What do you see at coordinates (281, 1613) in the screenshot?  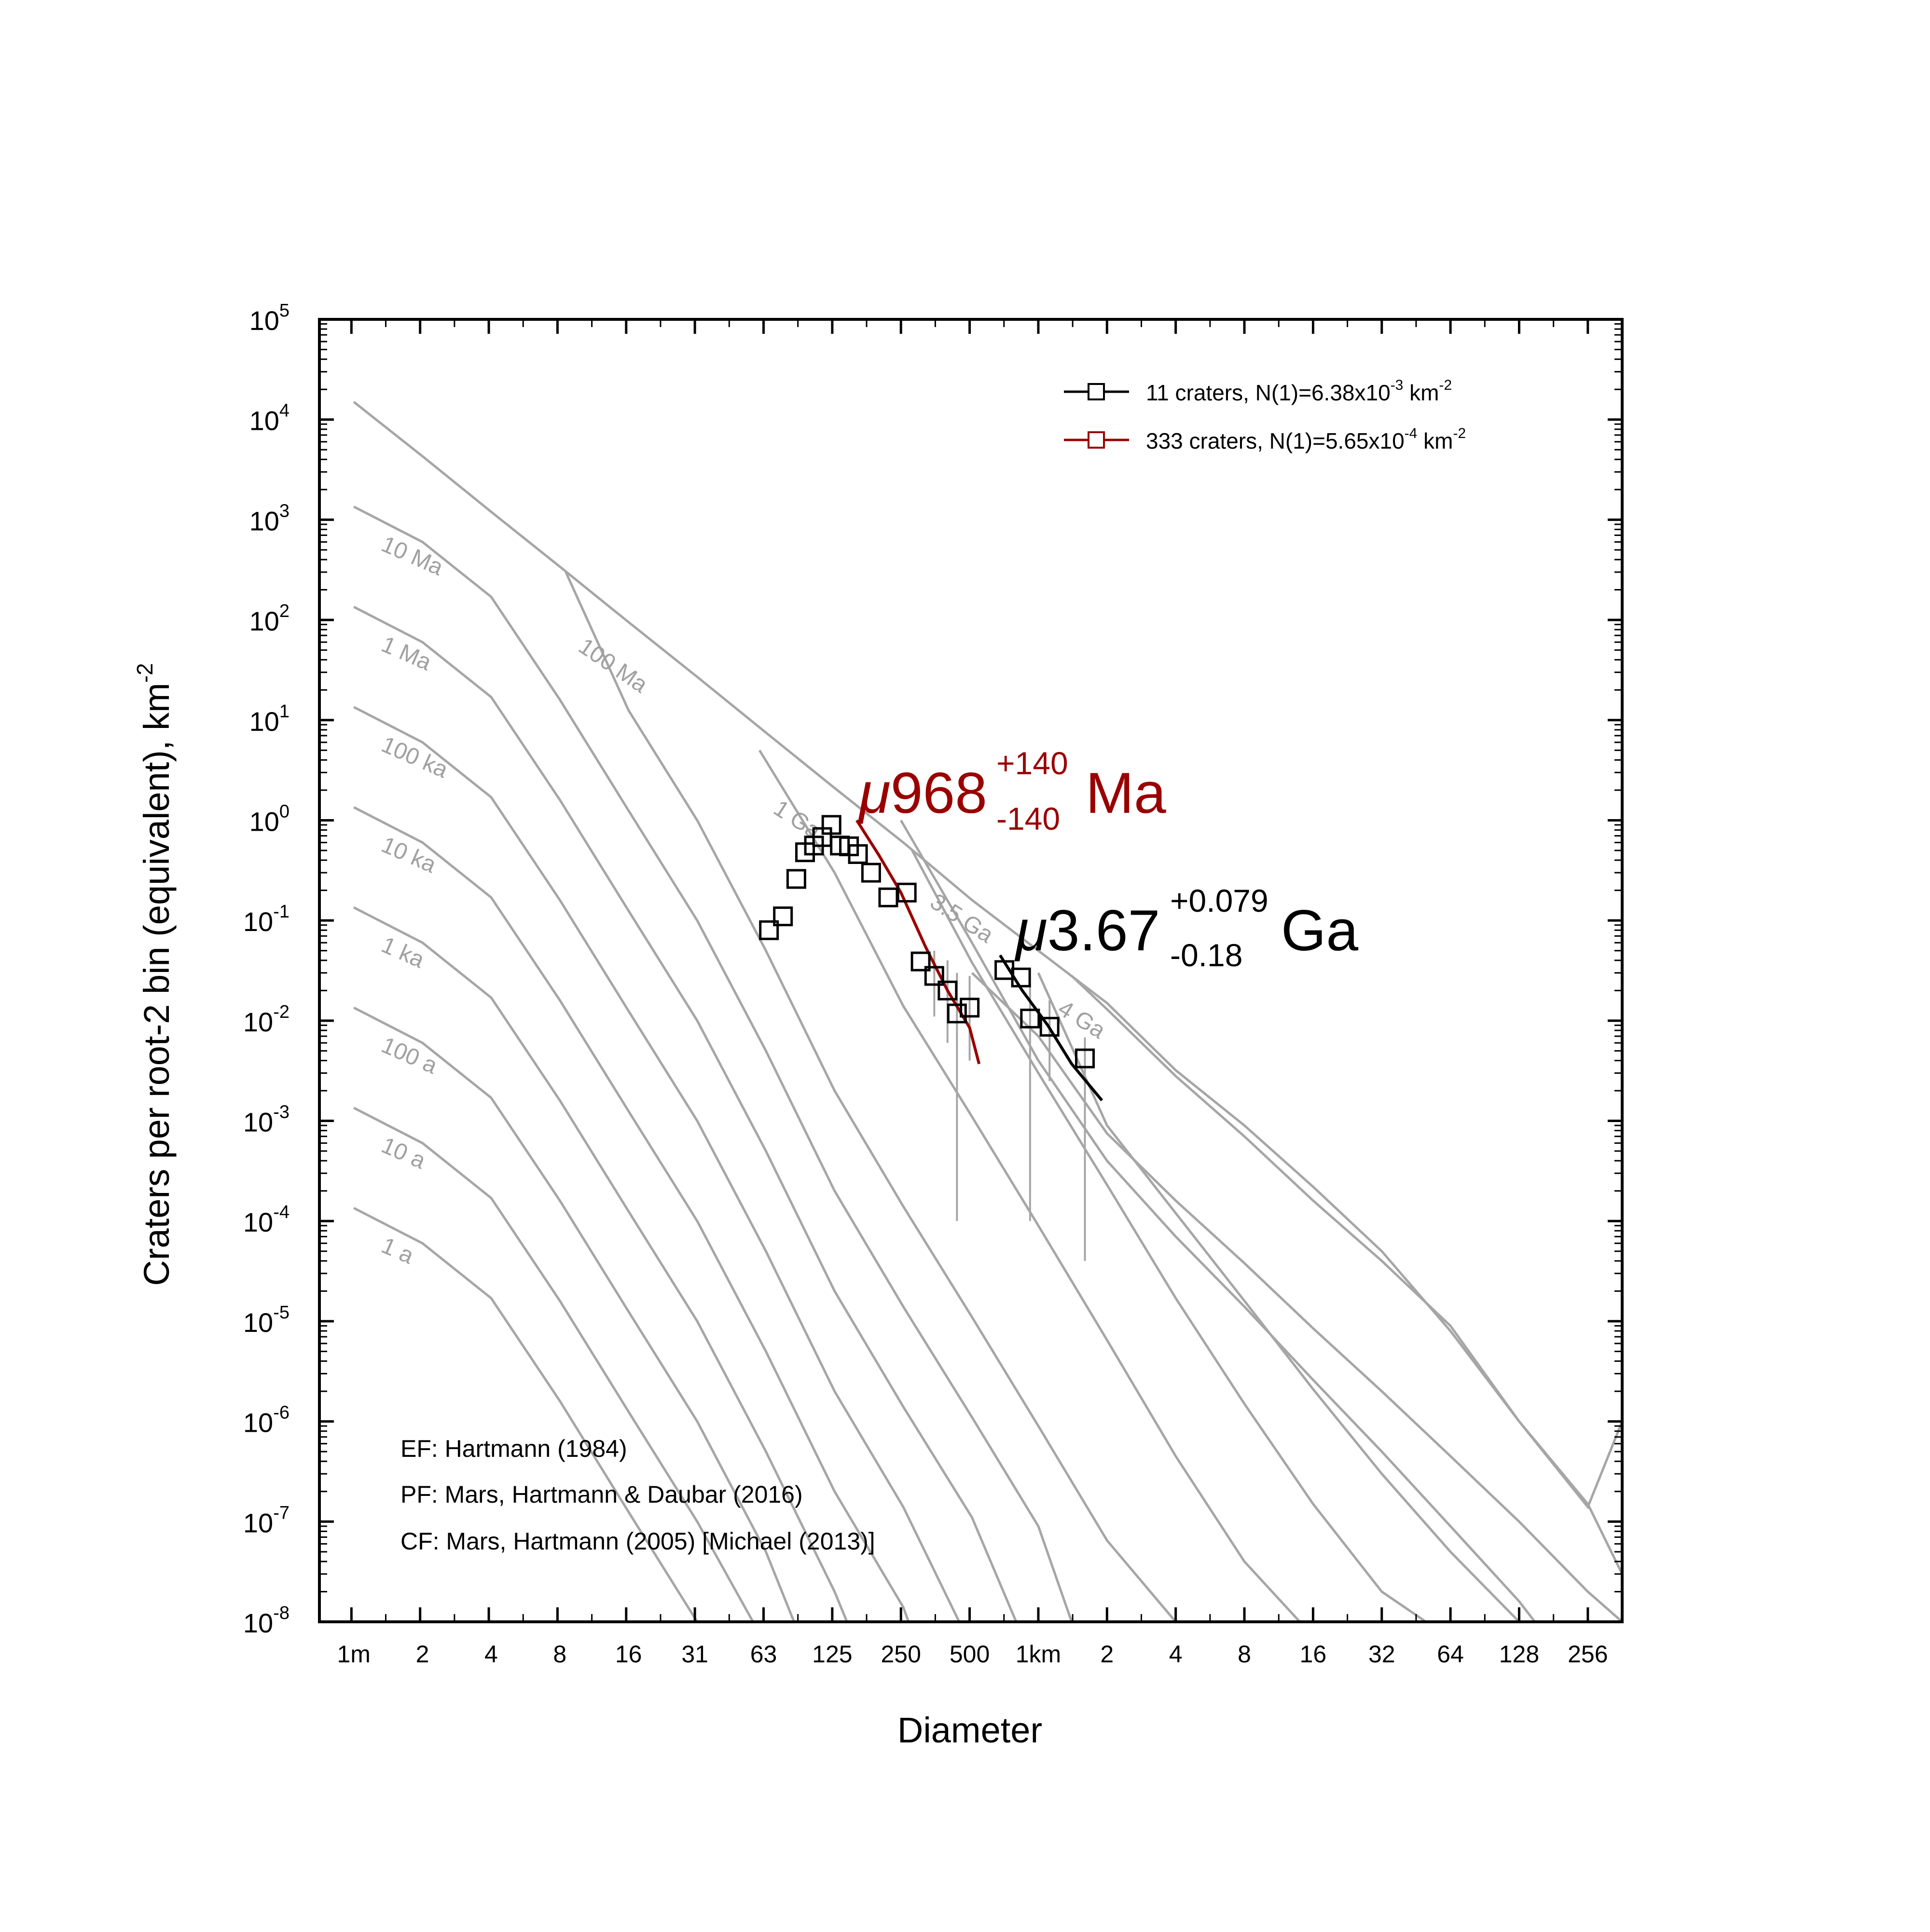 I see `y-tick-exponent: -8` at bounding box center [281, 1613].